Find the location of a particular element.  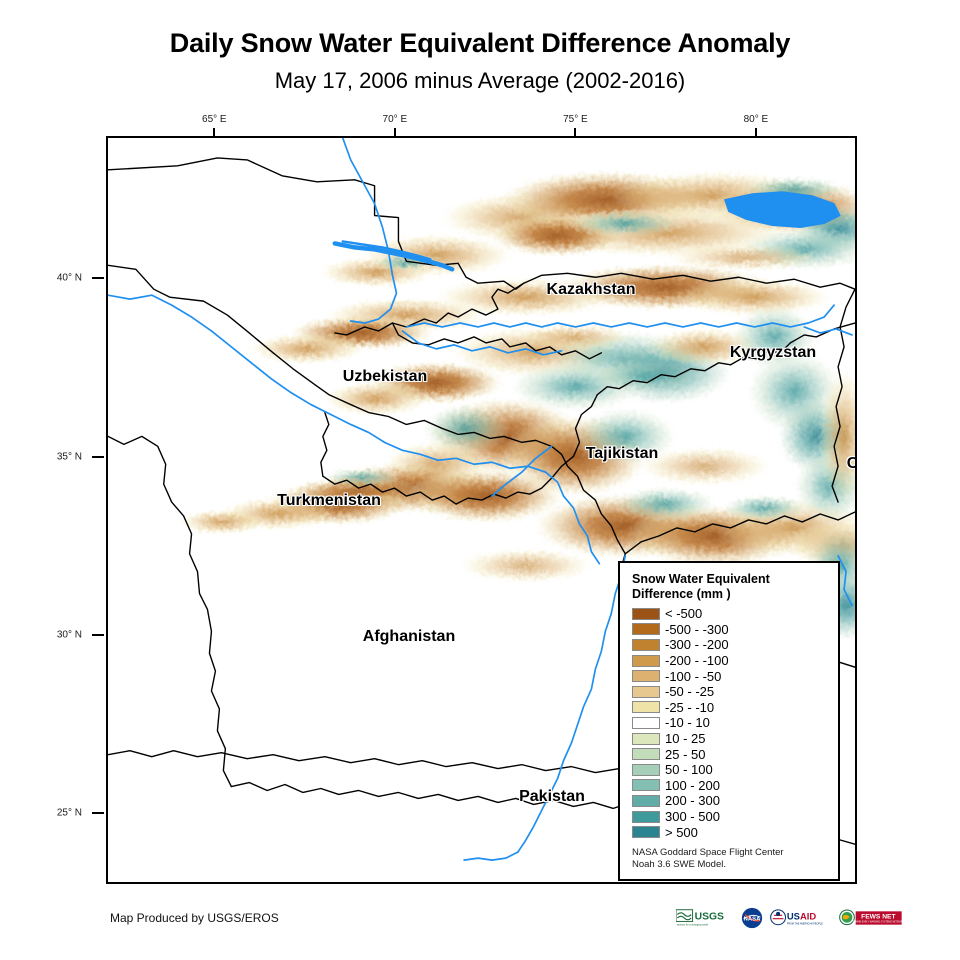

legend-label: -25 - -10 is located at coordinates (690, 707).